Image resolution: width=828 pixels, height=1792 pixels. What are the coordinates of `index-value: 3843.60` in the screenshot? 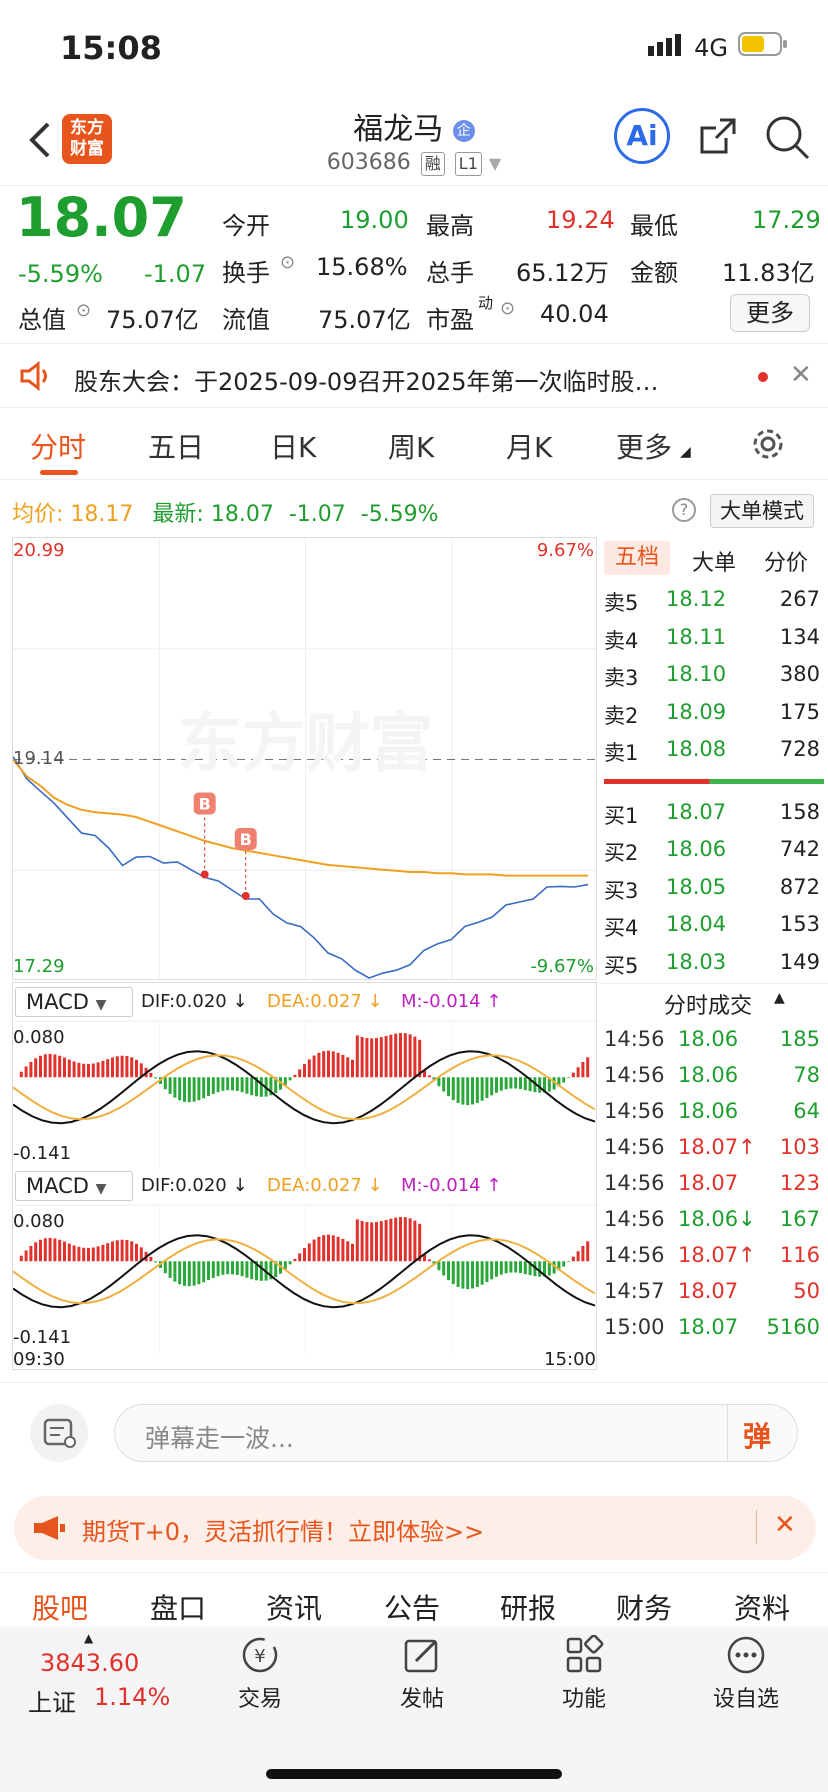 It's located at (90, 1663).